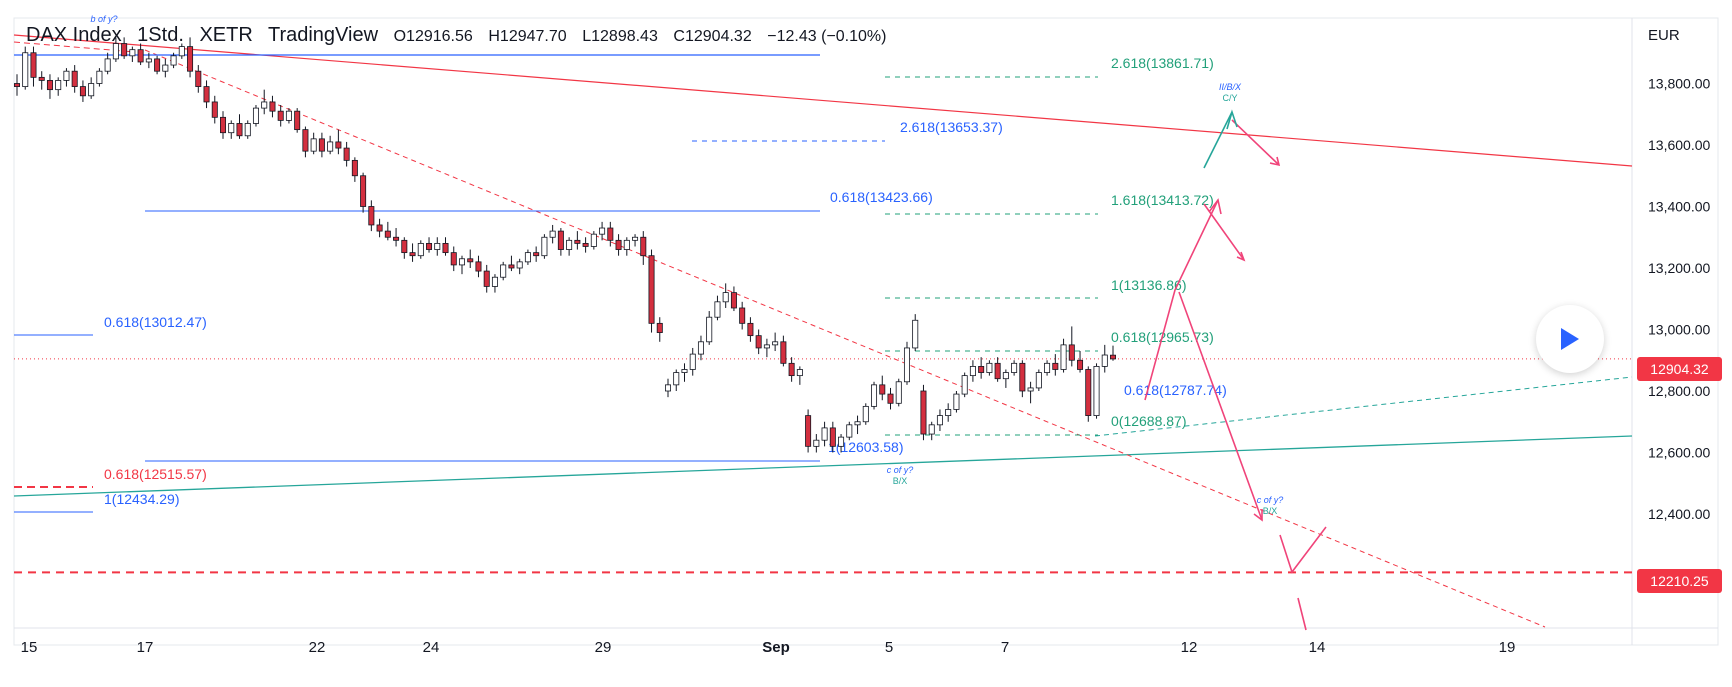 This screenshot has width=1732, height=687. I want to click on fib-label: 0.618(13012.47), so click(155, 322).